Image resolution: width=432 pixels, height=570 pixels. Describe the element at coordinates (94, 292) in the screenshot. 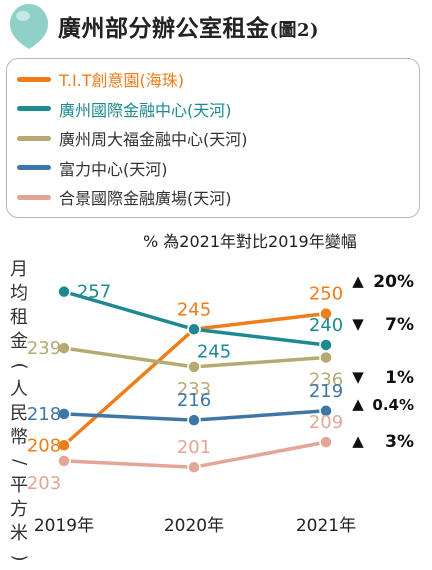

I see `data-label: 257` at that location.